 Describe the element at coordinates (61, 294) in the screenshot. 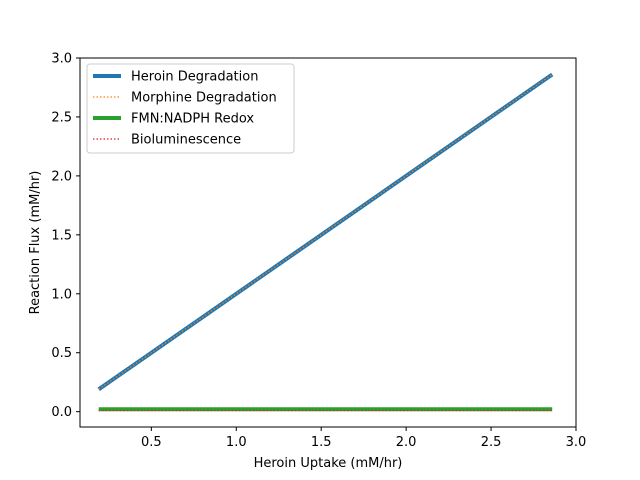

I see `y-tick-label: 1.0` at that location.